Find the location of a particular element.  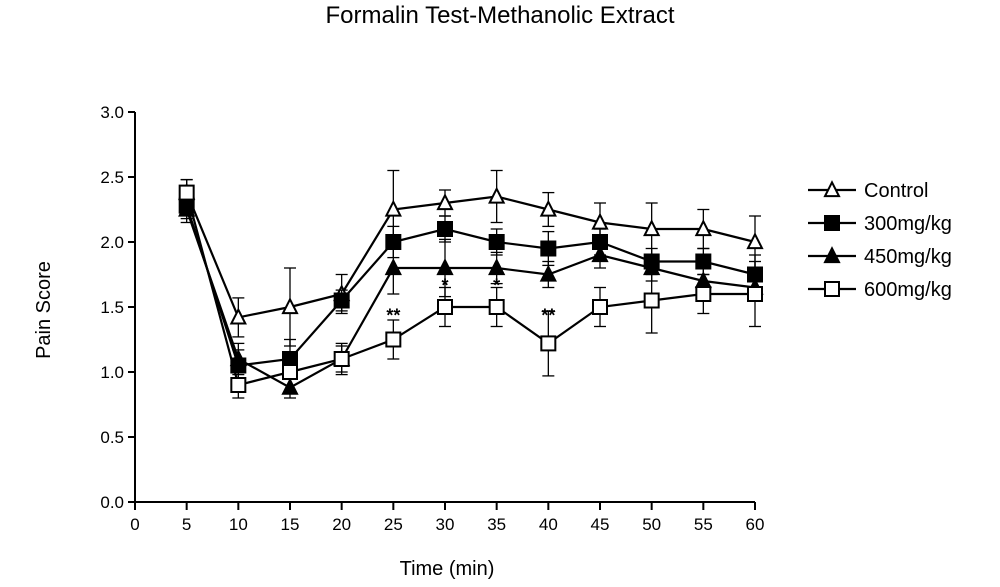

y-tick-label: 2.5 is located at coordinates (112, 177).